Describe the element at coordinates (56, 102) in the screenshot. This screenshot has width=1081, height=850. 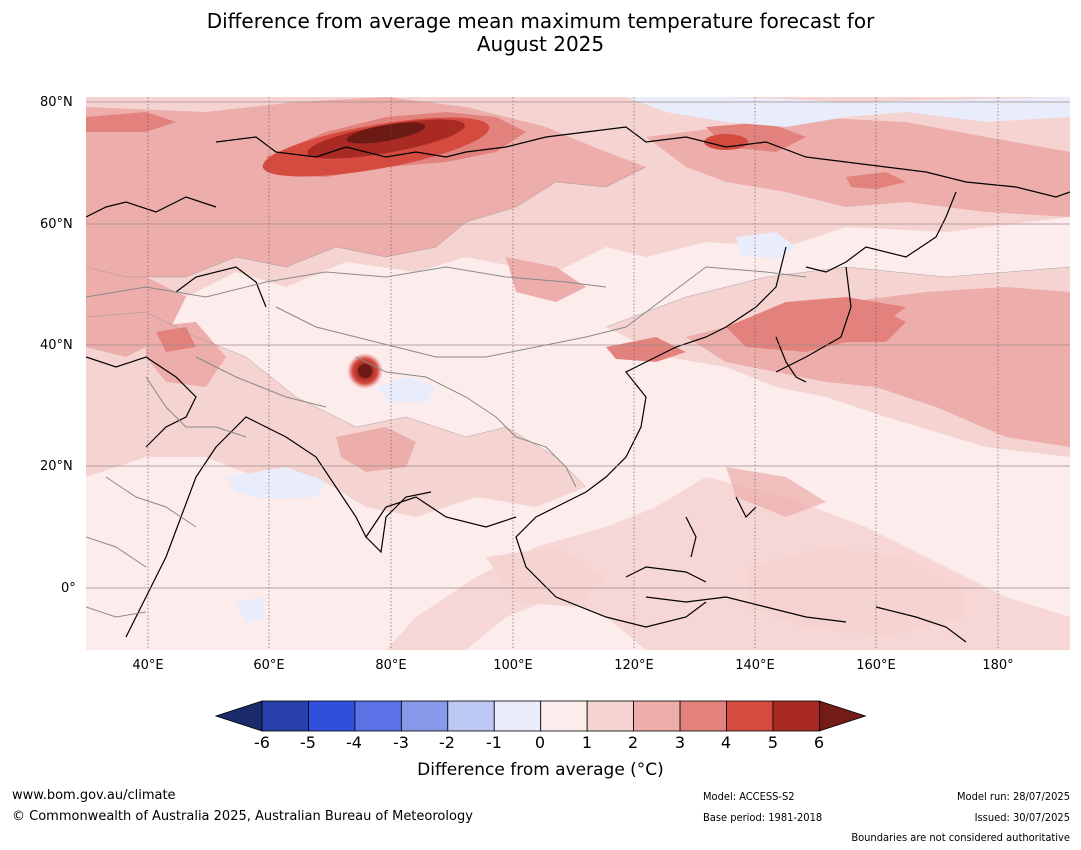
I see `lat-label-80n: 80°N` at that location.